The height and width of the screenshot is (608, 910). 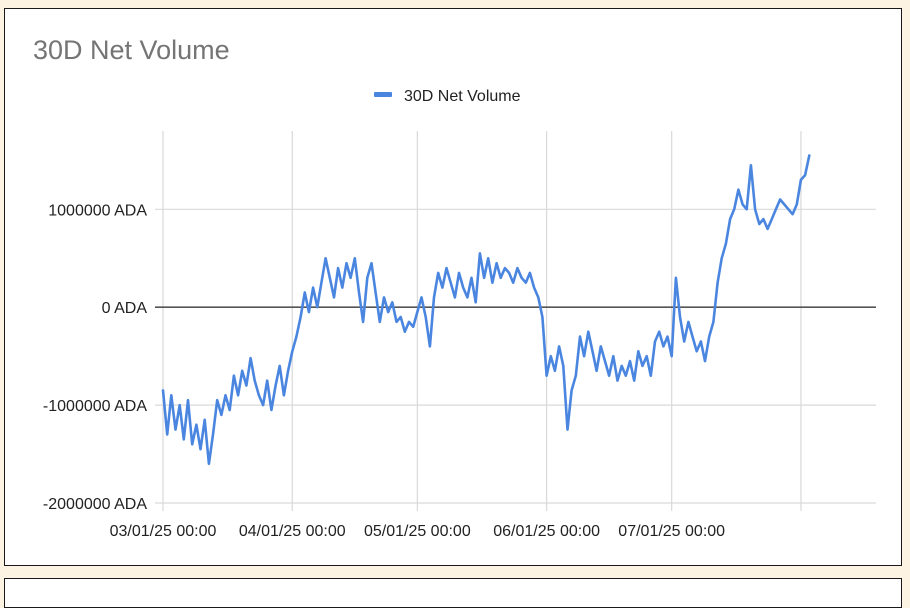 What do you see at coordinates (95, 357) in the screenshot?
I see `y-tick-labels: 1000000 ADA 0 ADA -1000000 ADA -2000000 ADA` at bounding box center [95, 357].